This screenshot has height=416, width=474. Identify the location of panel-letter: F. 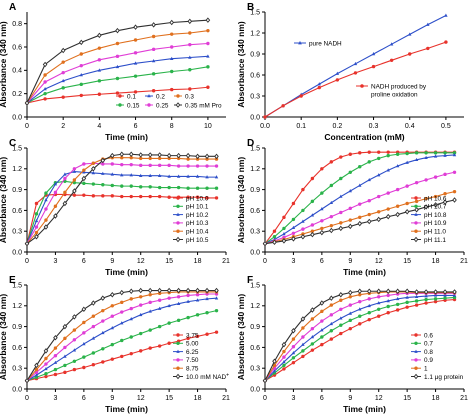
(250, 280).